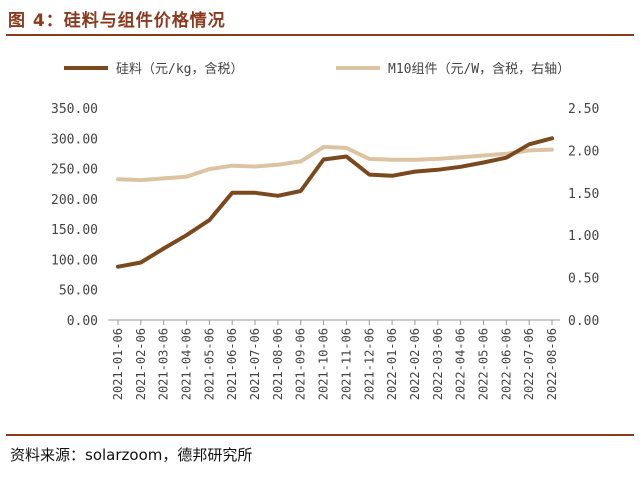 The image size is (640, 488). What do you see at coordinates (74, 170) in the screenshot?
I see `left-tick-label: 250.00` at bounding box center [74, 170].